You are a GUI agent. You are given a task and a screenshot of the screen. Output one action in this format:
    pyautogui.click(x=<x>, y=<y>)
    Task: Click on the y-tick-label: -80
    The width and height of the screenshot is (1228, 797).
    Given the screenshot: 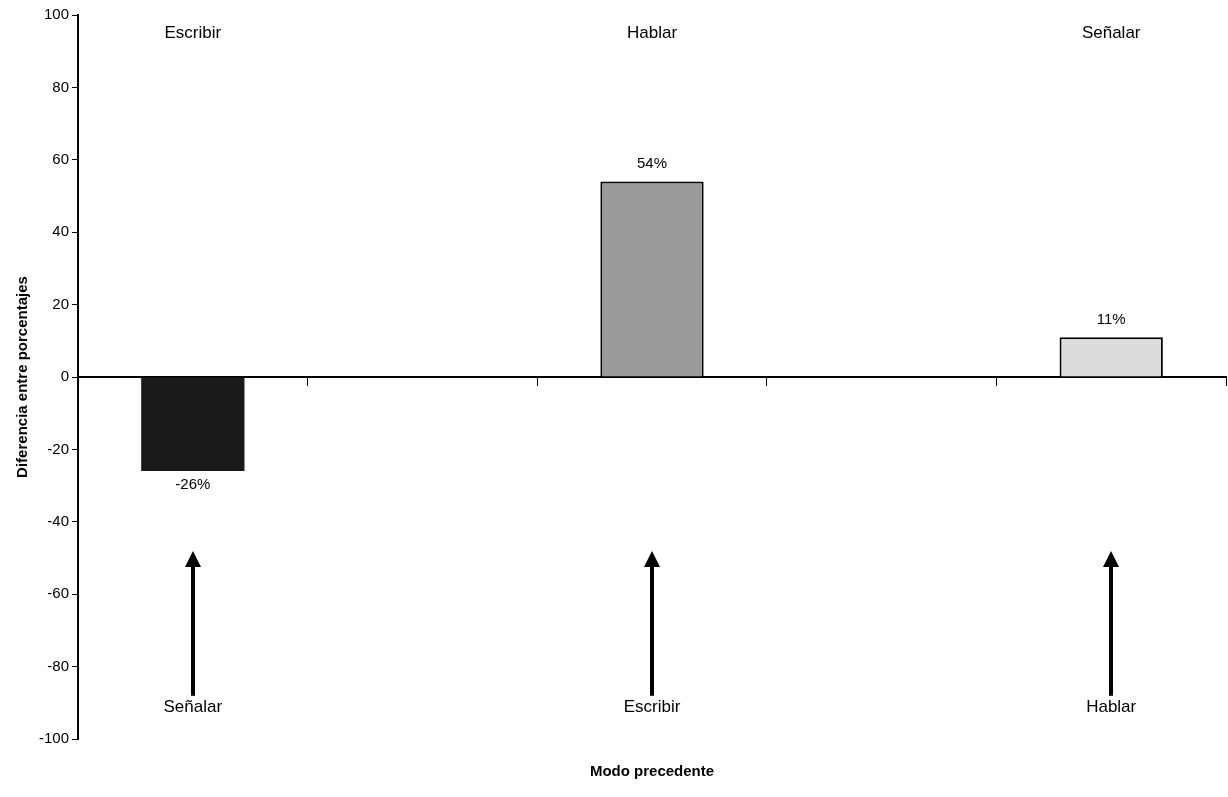 What is the action you would take?
    pyautogui.click(x=58, y=665)
    